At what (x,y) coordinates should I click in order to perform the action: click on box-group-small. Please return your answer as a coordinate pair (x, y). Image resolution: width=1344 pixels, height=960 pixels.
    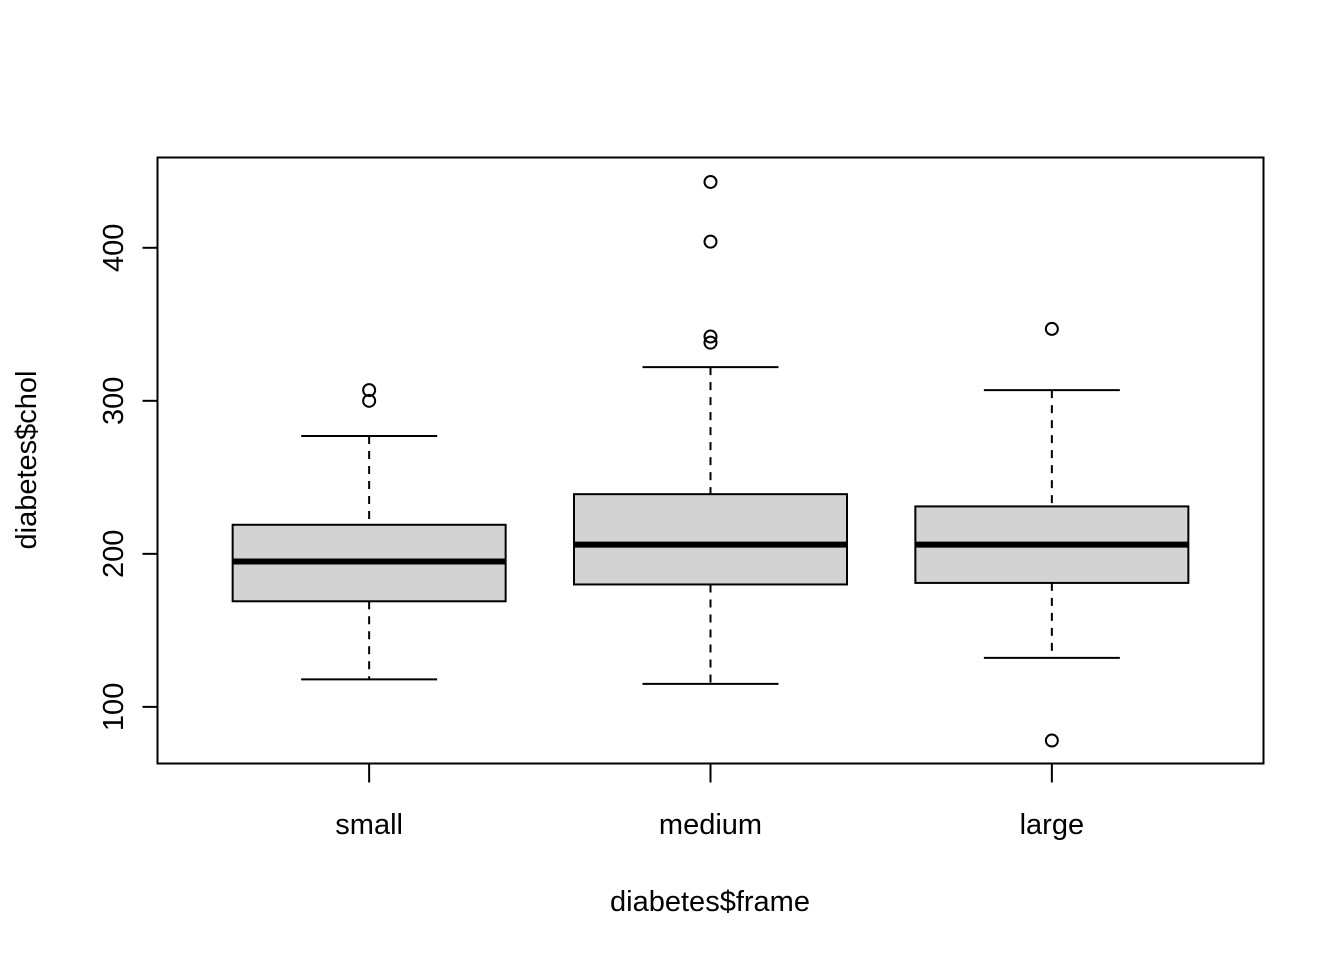
    Looking at the image, I should click on (369, 532).